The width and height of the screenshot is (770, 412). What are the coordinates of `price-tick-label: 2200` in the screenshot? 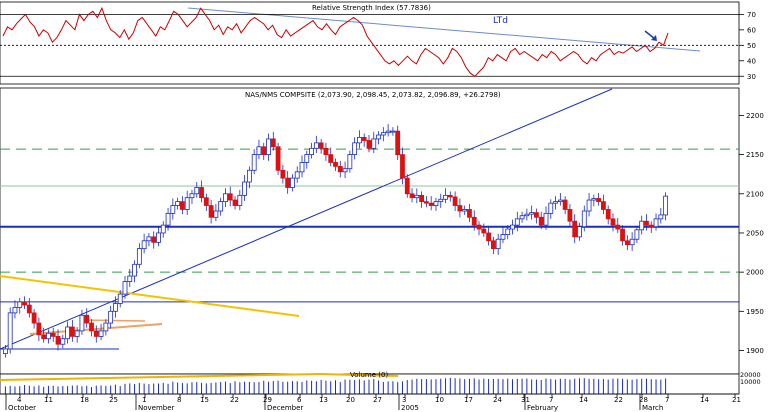 It's located at (755, 116).